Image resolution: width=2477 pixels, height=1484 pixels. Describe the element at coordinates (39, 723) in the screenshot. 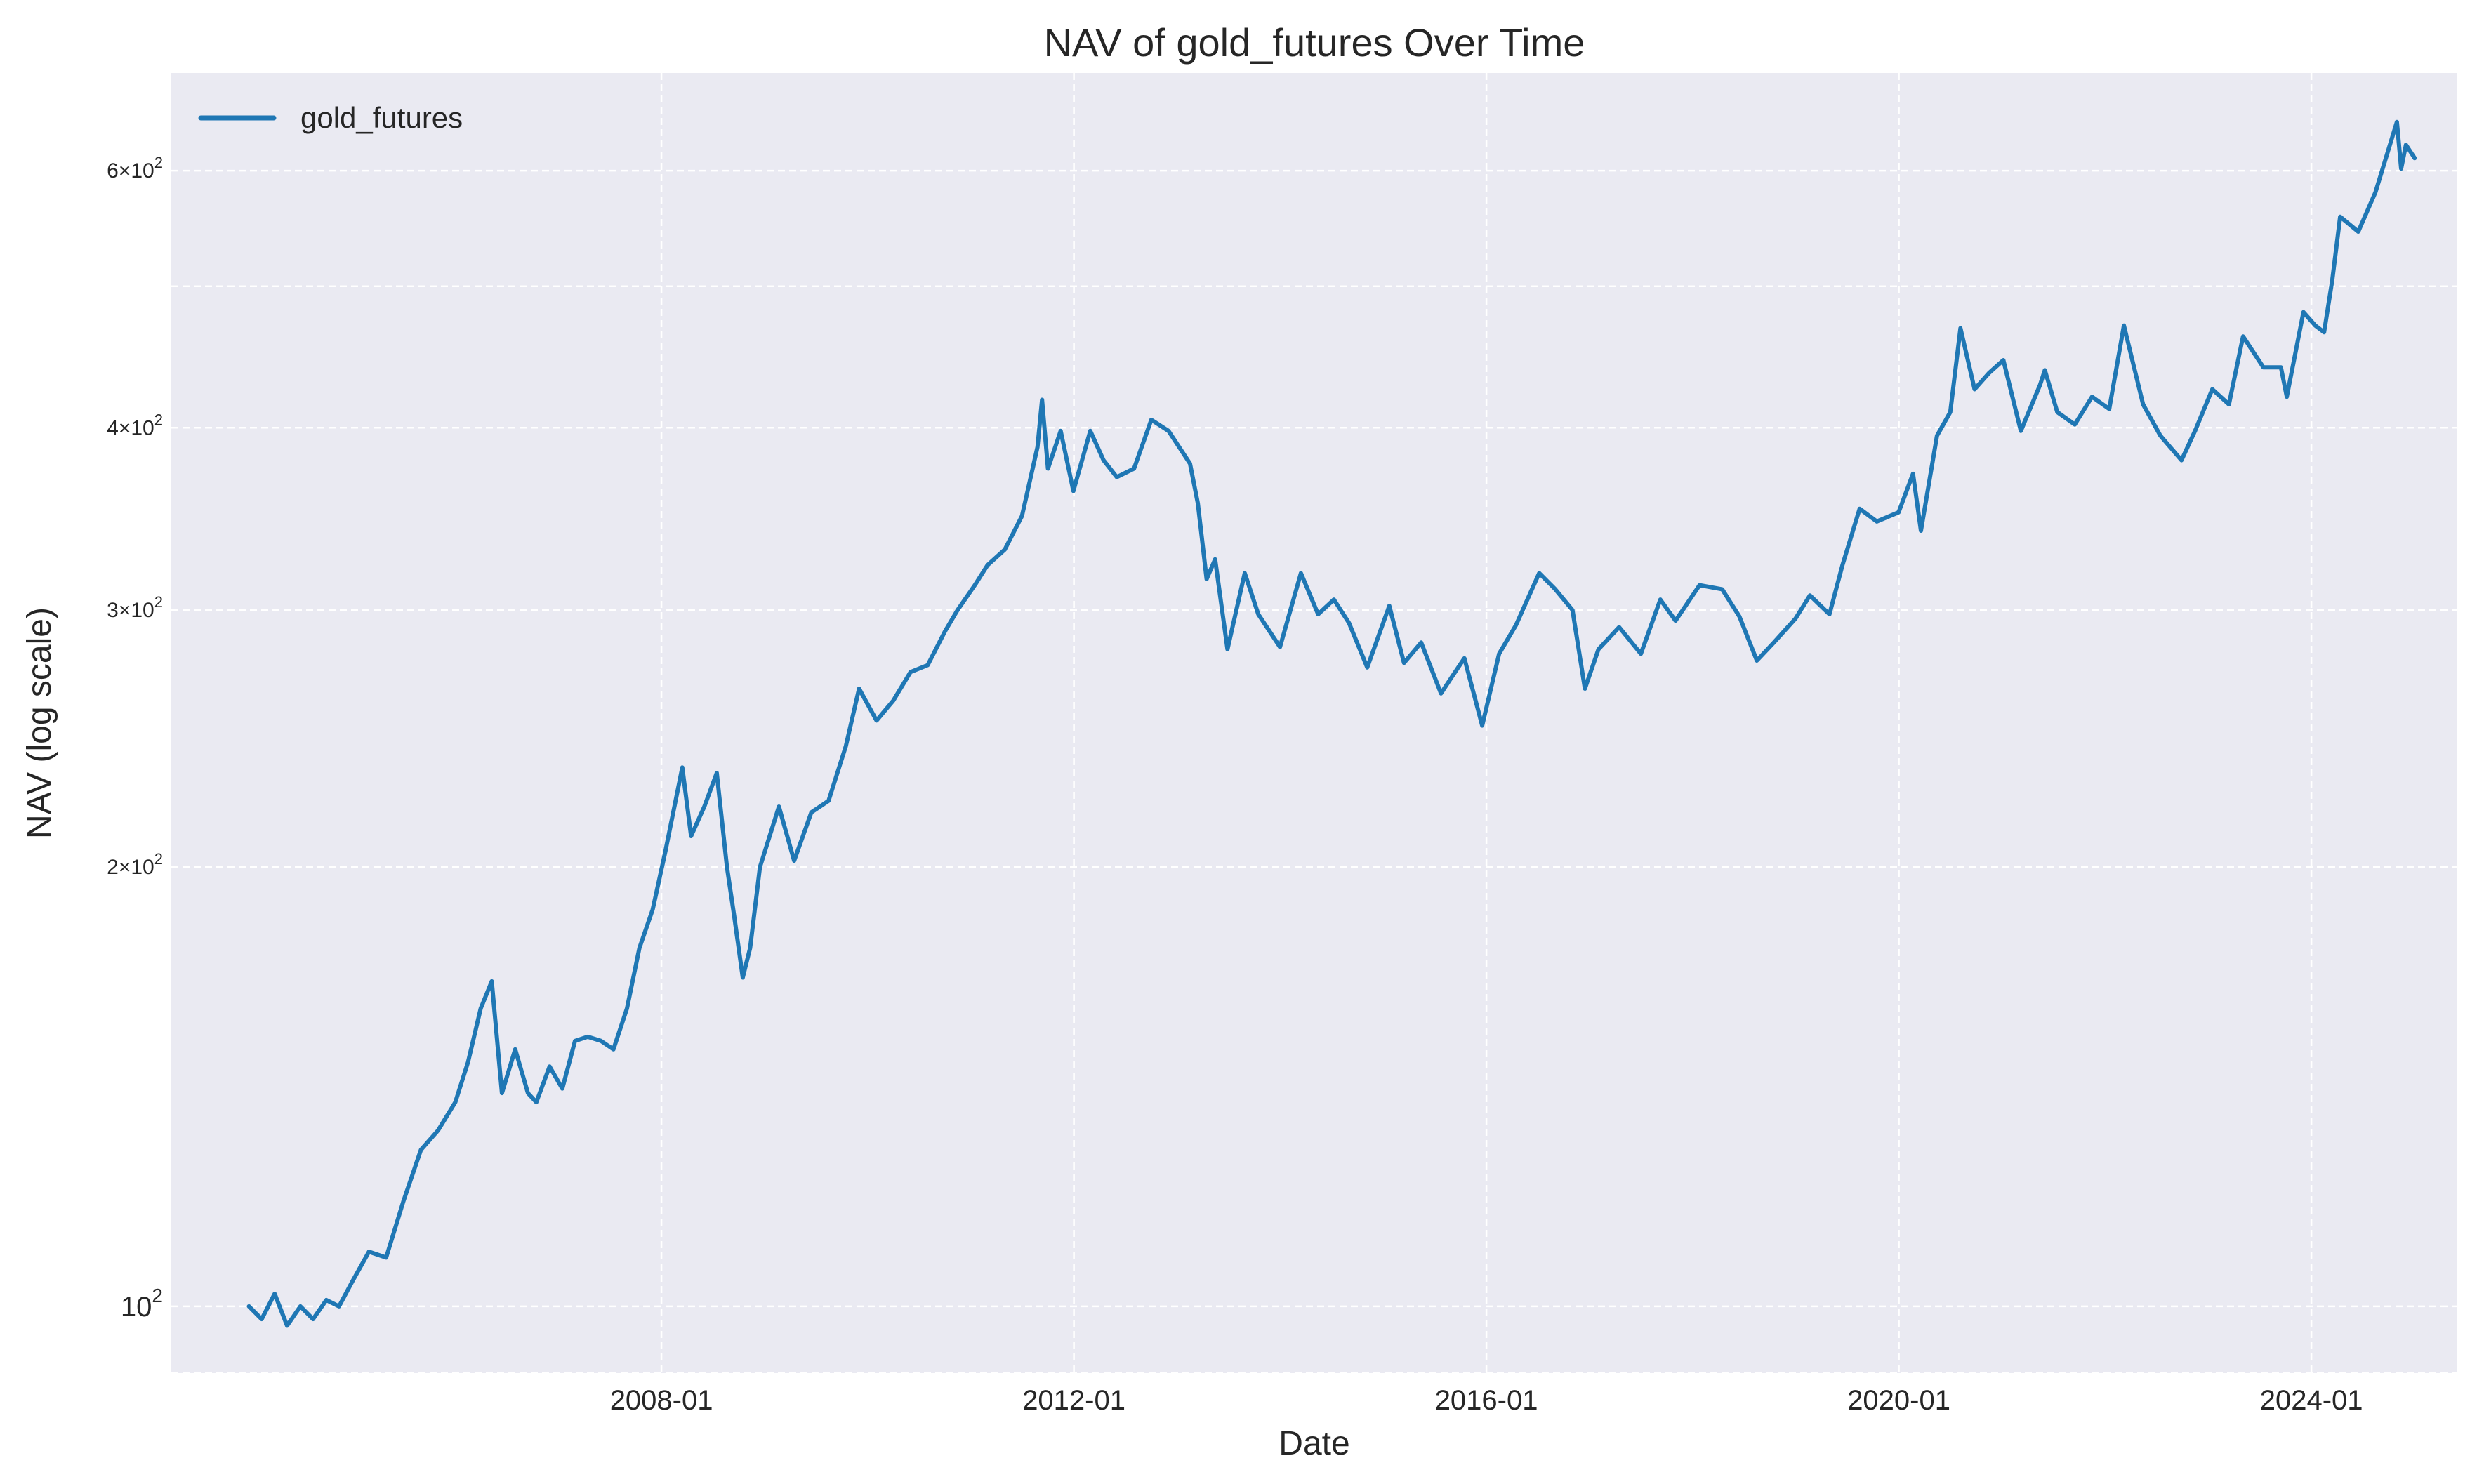

I see `y-axis-label: NAV (log scale)` at that location.